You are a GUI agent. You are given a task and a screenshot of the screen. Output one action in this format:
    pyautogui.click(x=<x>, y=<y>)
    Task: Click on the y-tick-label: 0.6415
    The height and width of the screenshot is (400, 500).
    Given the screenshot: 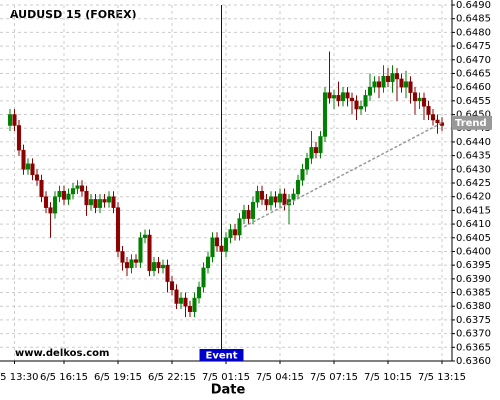 What is the action you would take?
    pyautogui.click(x=473, y=210)
    